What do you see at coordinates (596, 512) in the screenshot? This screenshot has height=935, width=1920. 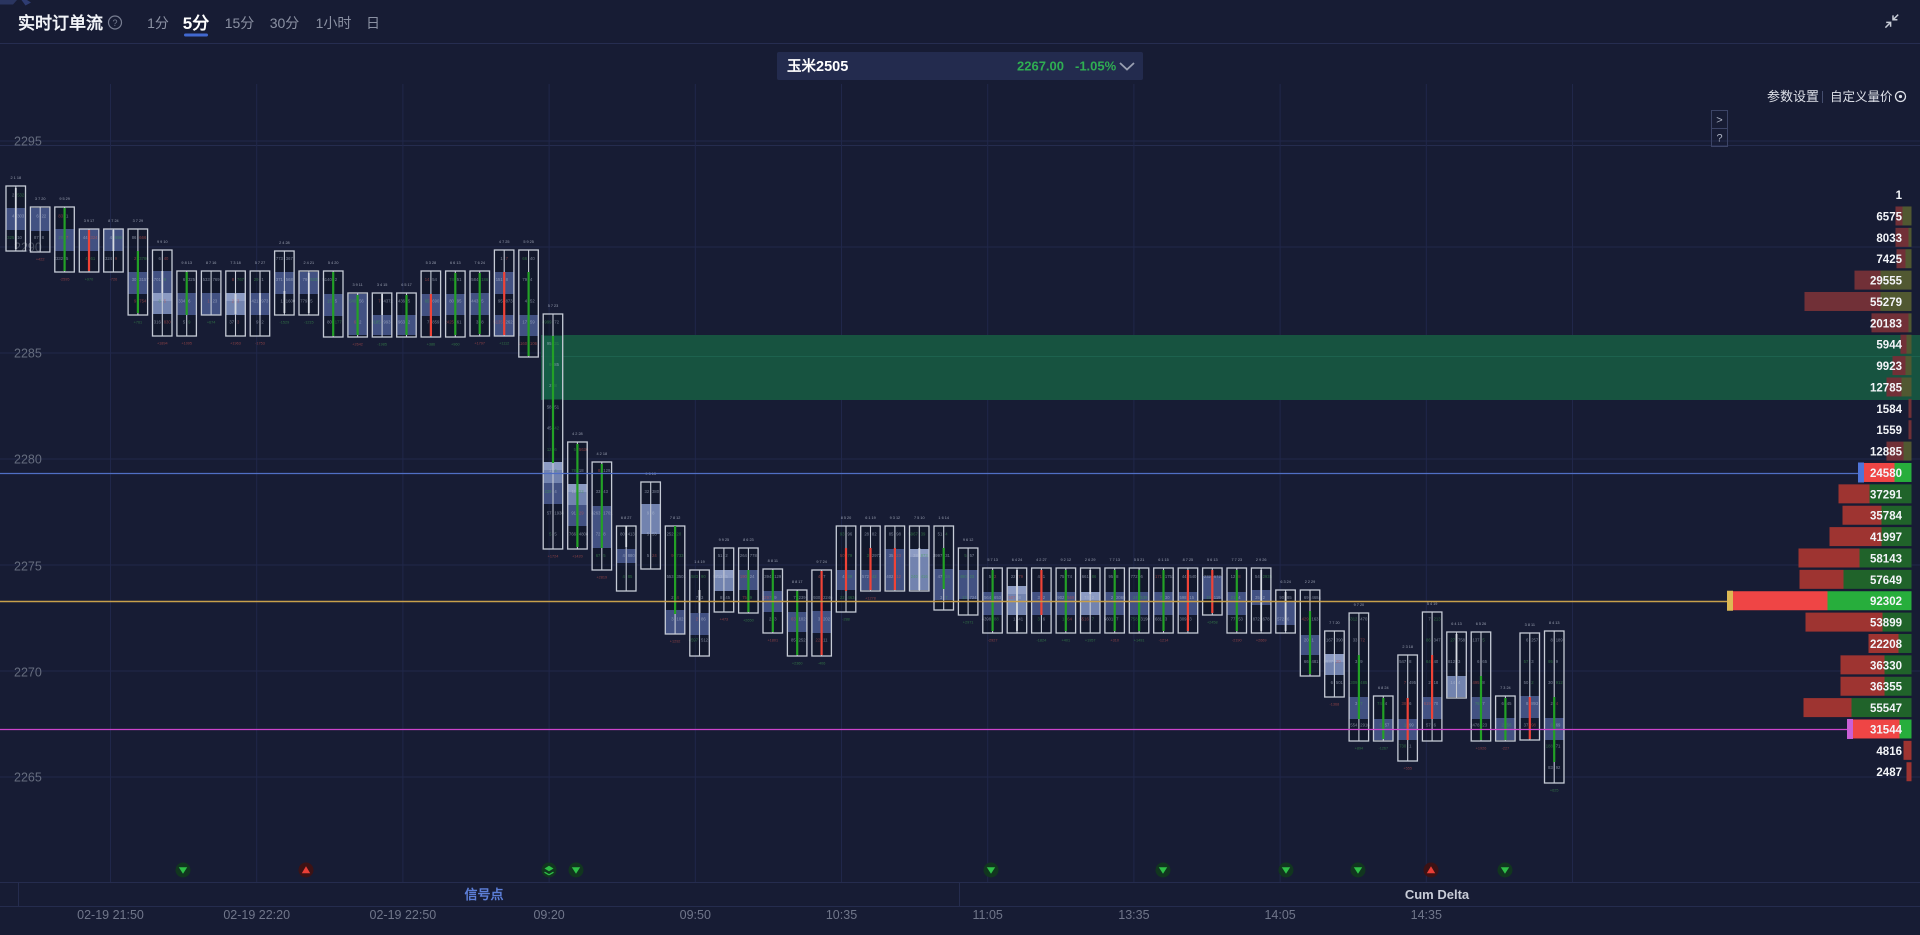 I see `svg-text: 3263` at bounding box center [596, 512].